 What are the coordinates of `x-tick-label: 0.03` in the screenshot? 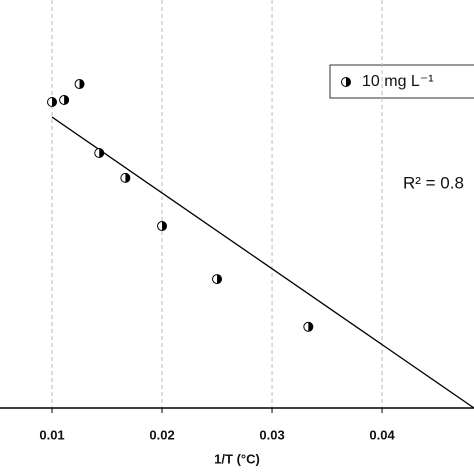 It's located at (271, 434).